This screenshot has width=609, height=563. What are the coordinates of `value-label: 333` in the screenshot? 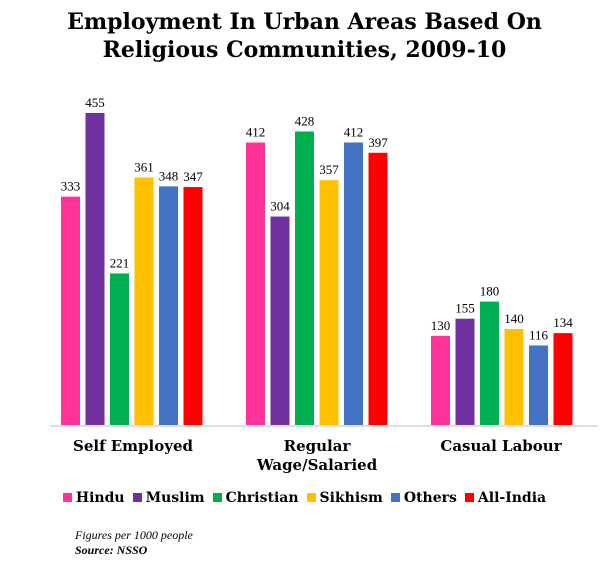 It's located at (71, 186).